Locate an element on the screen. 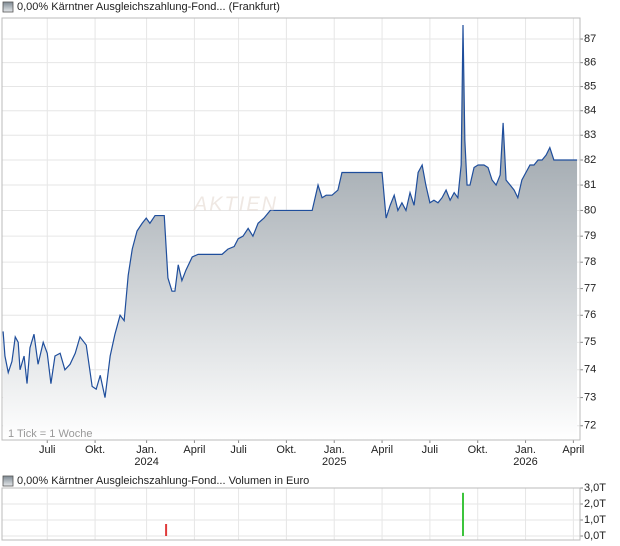  x-tick-year: 2024 is located at coordinates (146, 462).